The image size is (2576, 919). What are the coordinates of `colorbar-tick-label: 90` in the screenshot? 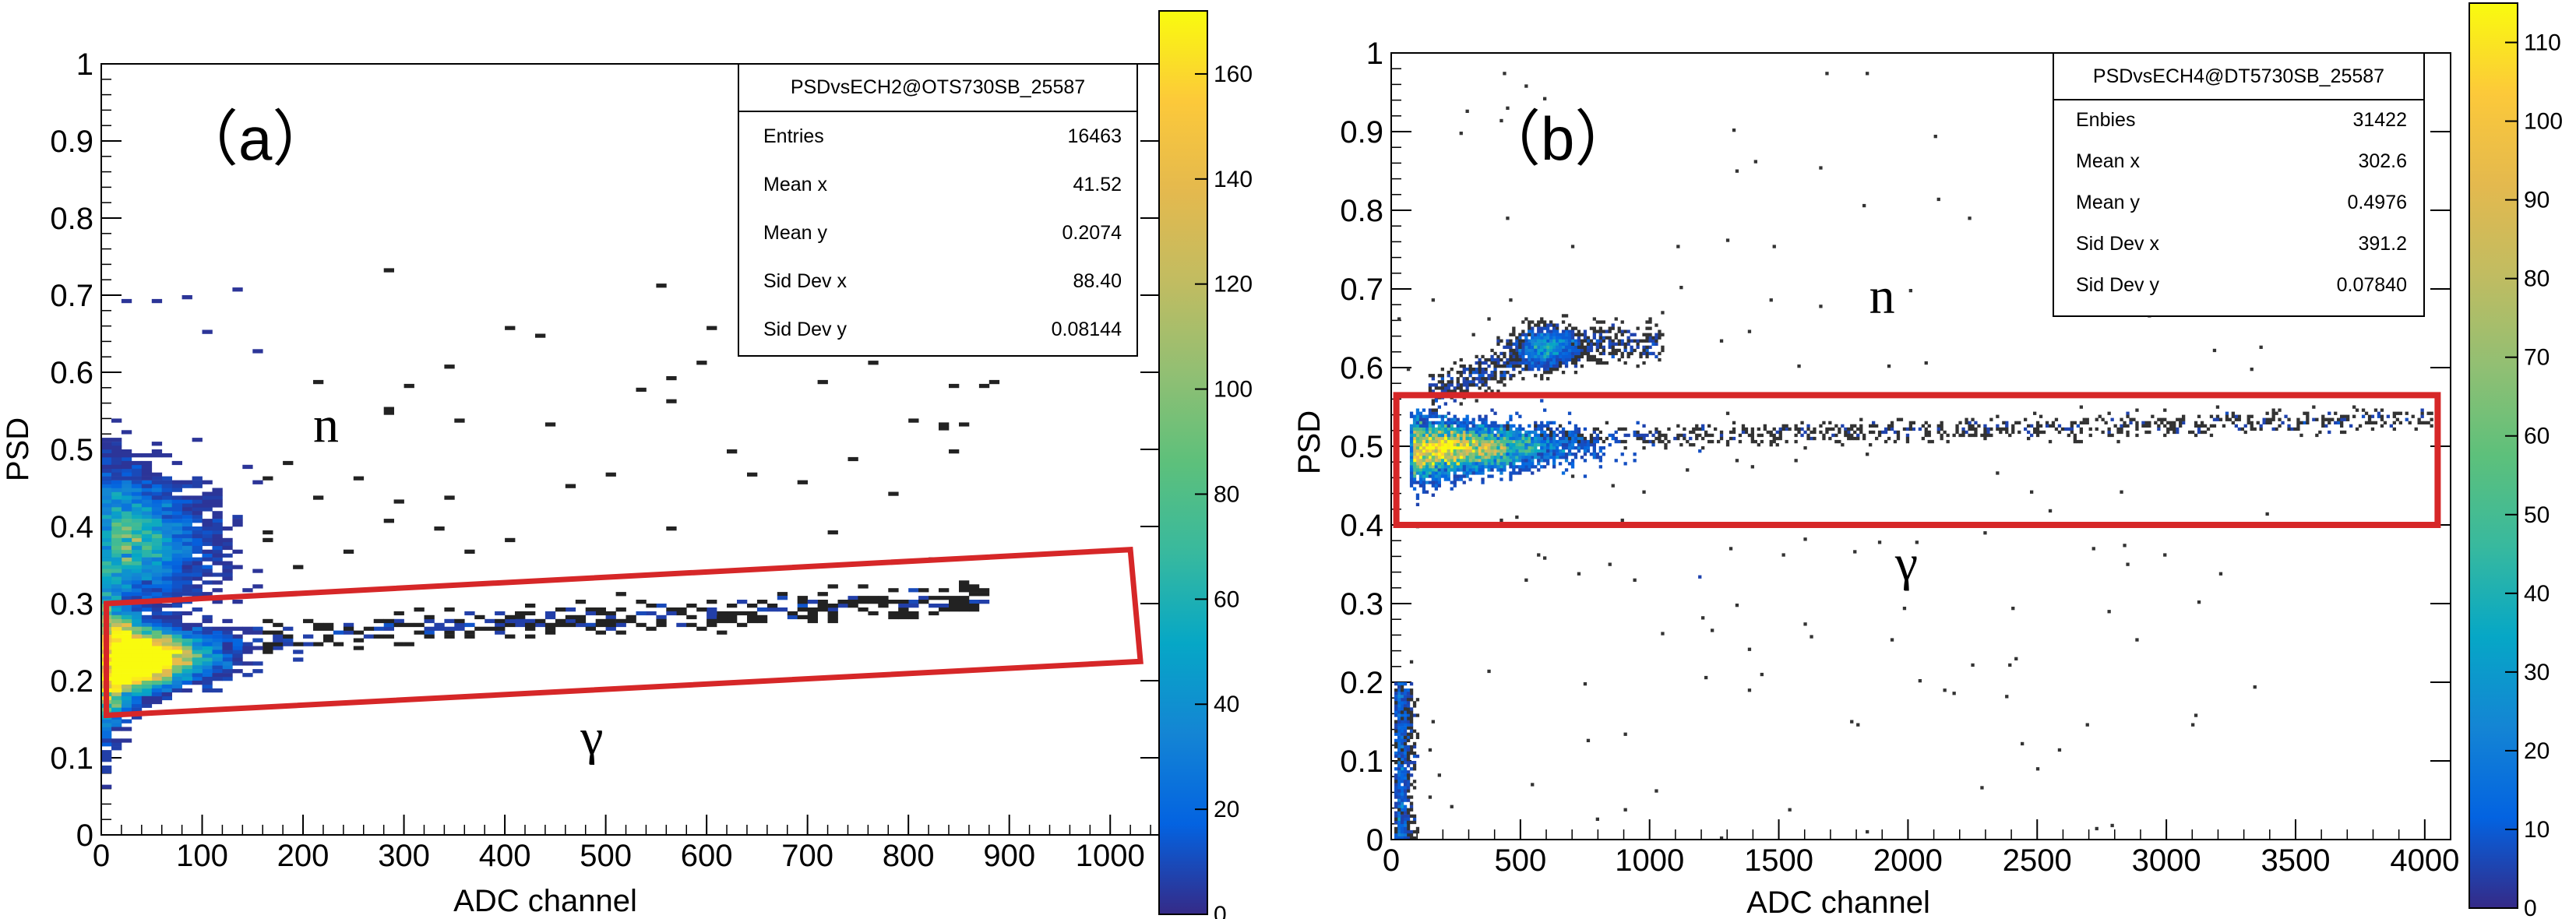 It's located at (2537, 200).